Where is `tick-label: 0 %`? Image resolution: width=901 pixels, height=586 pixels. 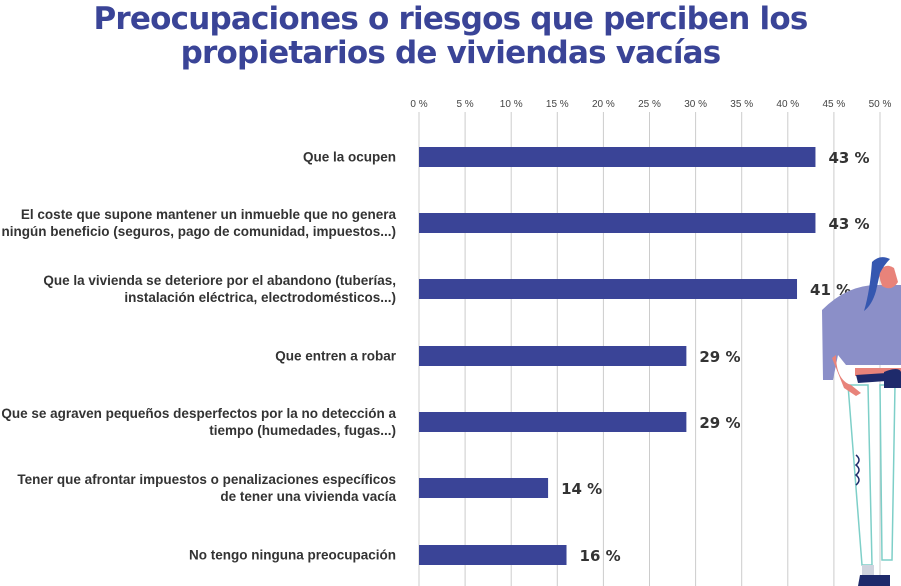
tick-label: 0 % is located at coordinates (418, 104).